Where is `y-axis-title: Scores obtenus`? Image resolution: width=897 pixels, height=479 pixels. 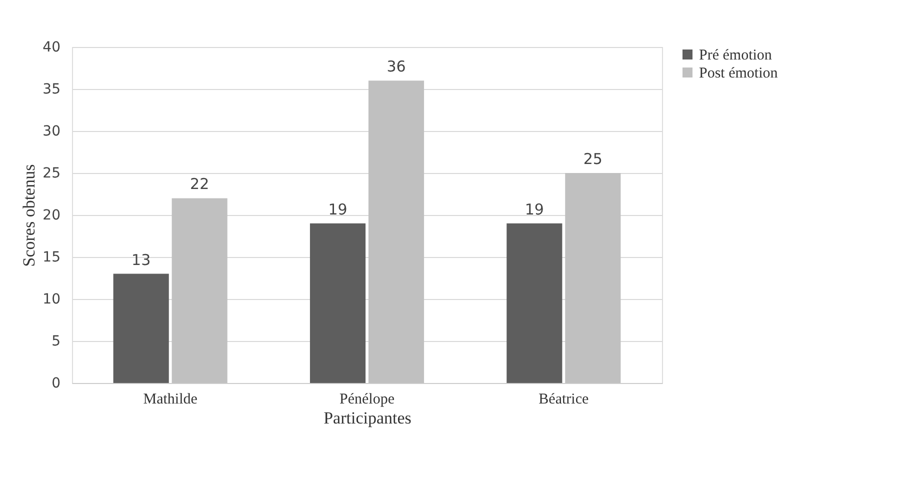 y-axis-title: Scores obtenus is located at coordinates (29, 215).